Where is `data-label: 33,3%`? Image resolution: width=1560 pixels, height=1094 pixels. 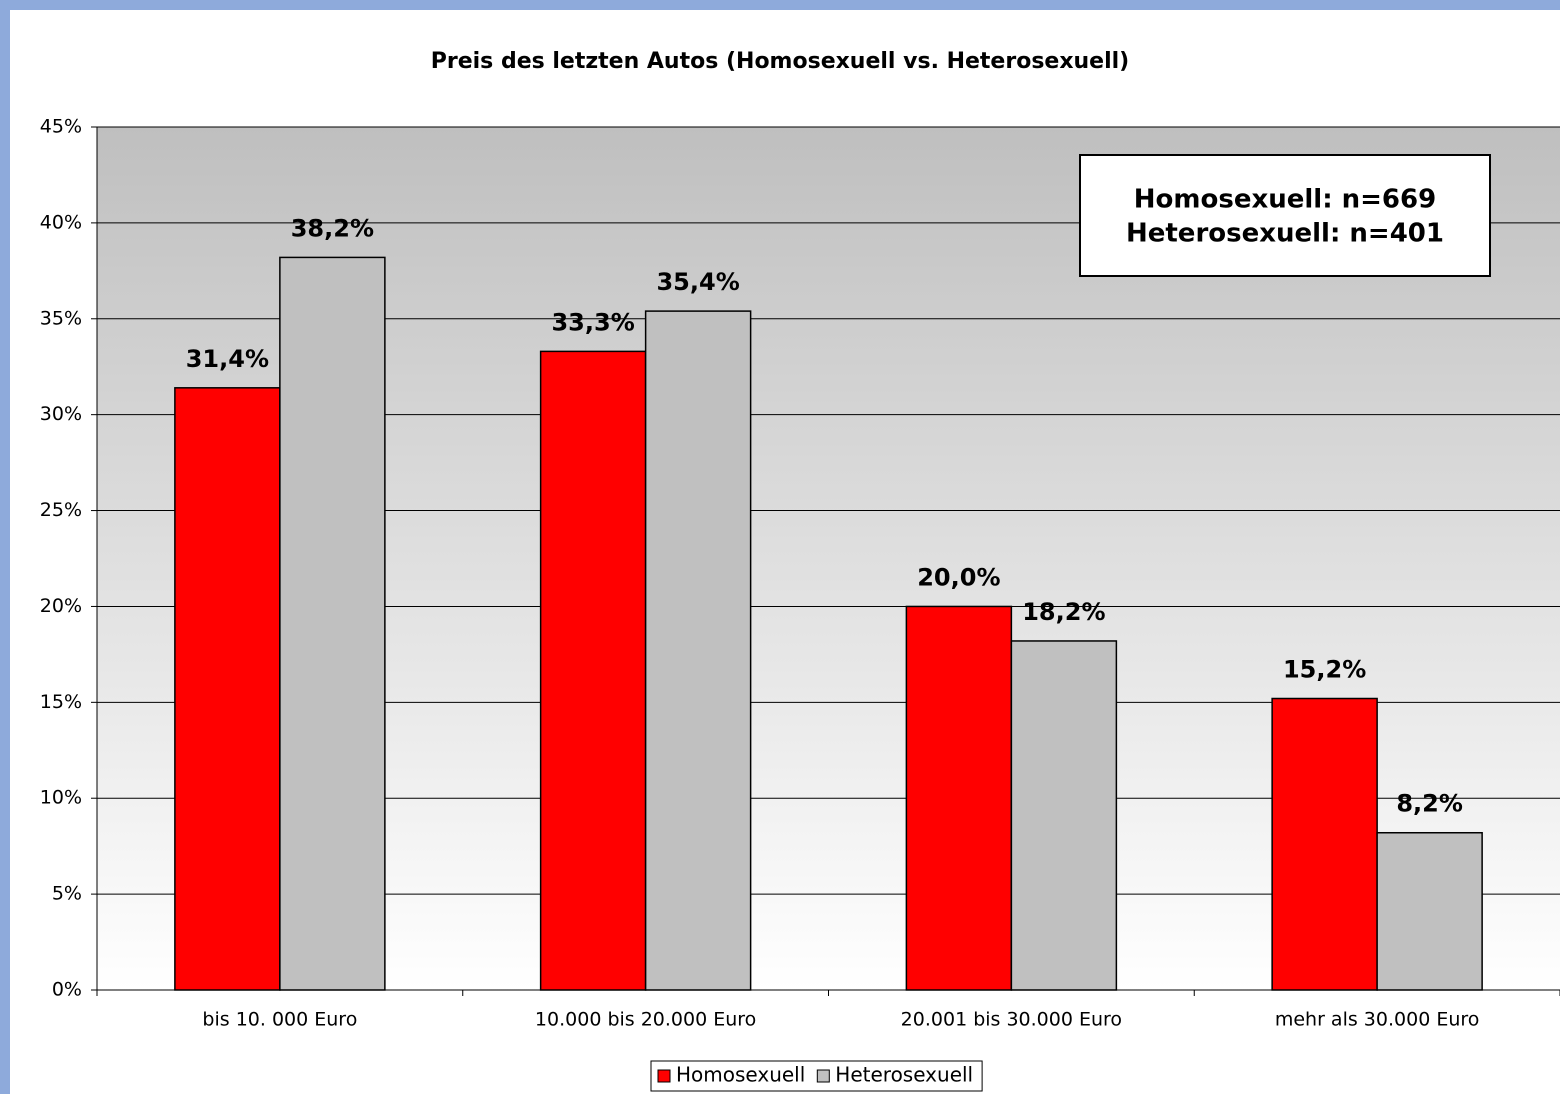 data-label: 33,3% is located at coordinates (592, 322).